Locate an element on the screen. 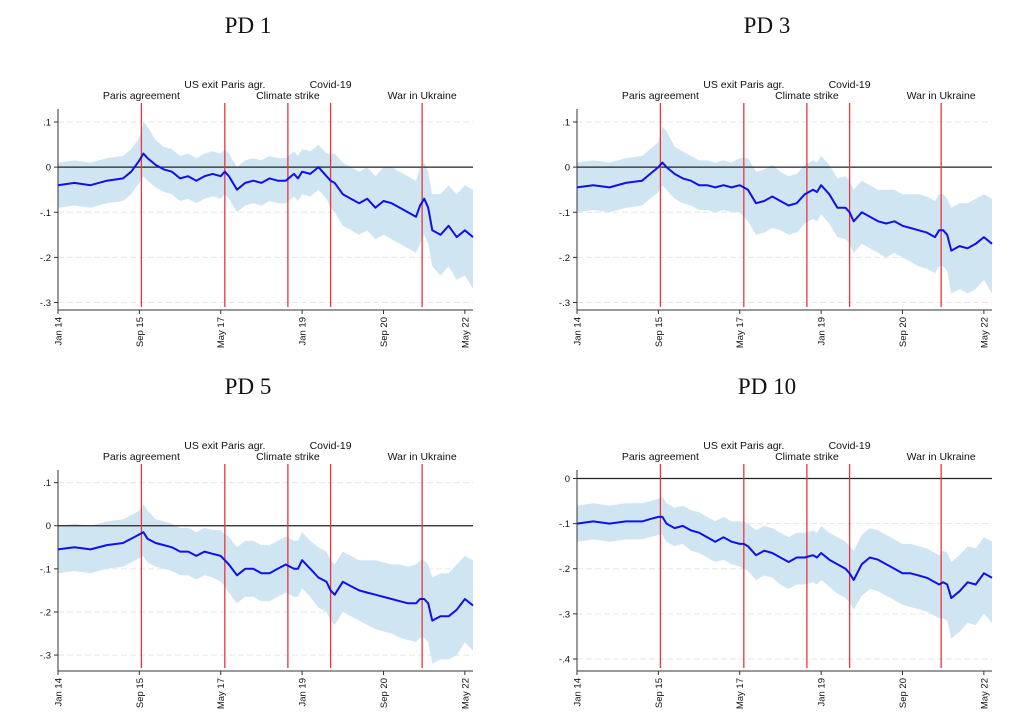 The height and width of the screenshot is (719, 1024). chart-title: PD 5 is located at coordinates (248, 386).